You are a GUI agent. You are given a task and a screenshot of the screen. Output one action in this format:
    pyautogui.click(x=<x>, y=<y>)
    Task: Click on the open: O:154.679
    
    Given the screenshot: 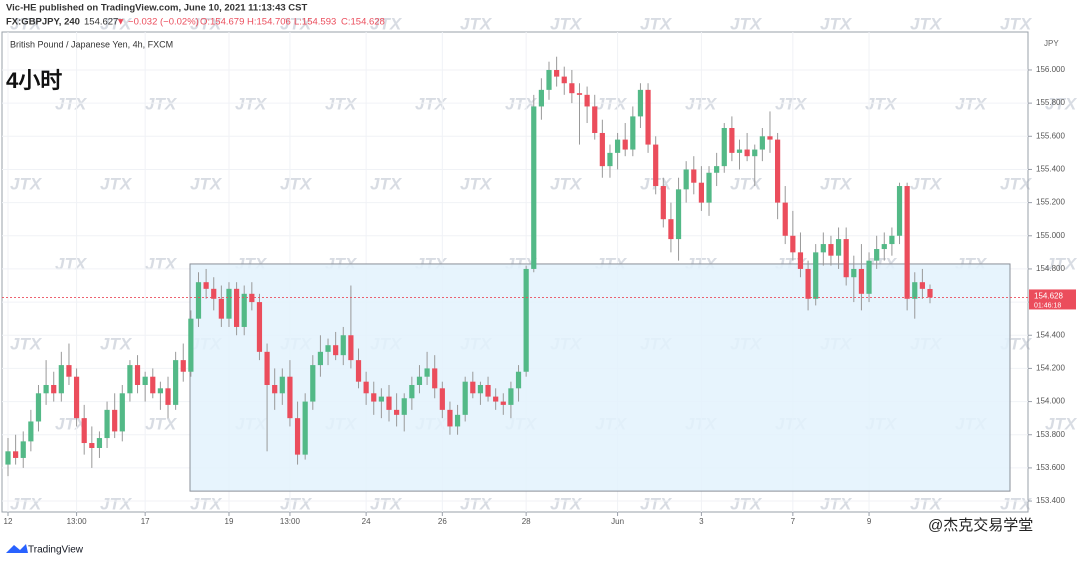 What is the action you would take?
    pyautogui.click(x=222, y=22)
    